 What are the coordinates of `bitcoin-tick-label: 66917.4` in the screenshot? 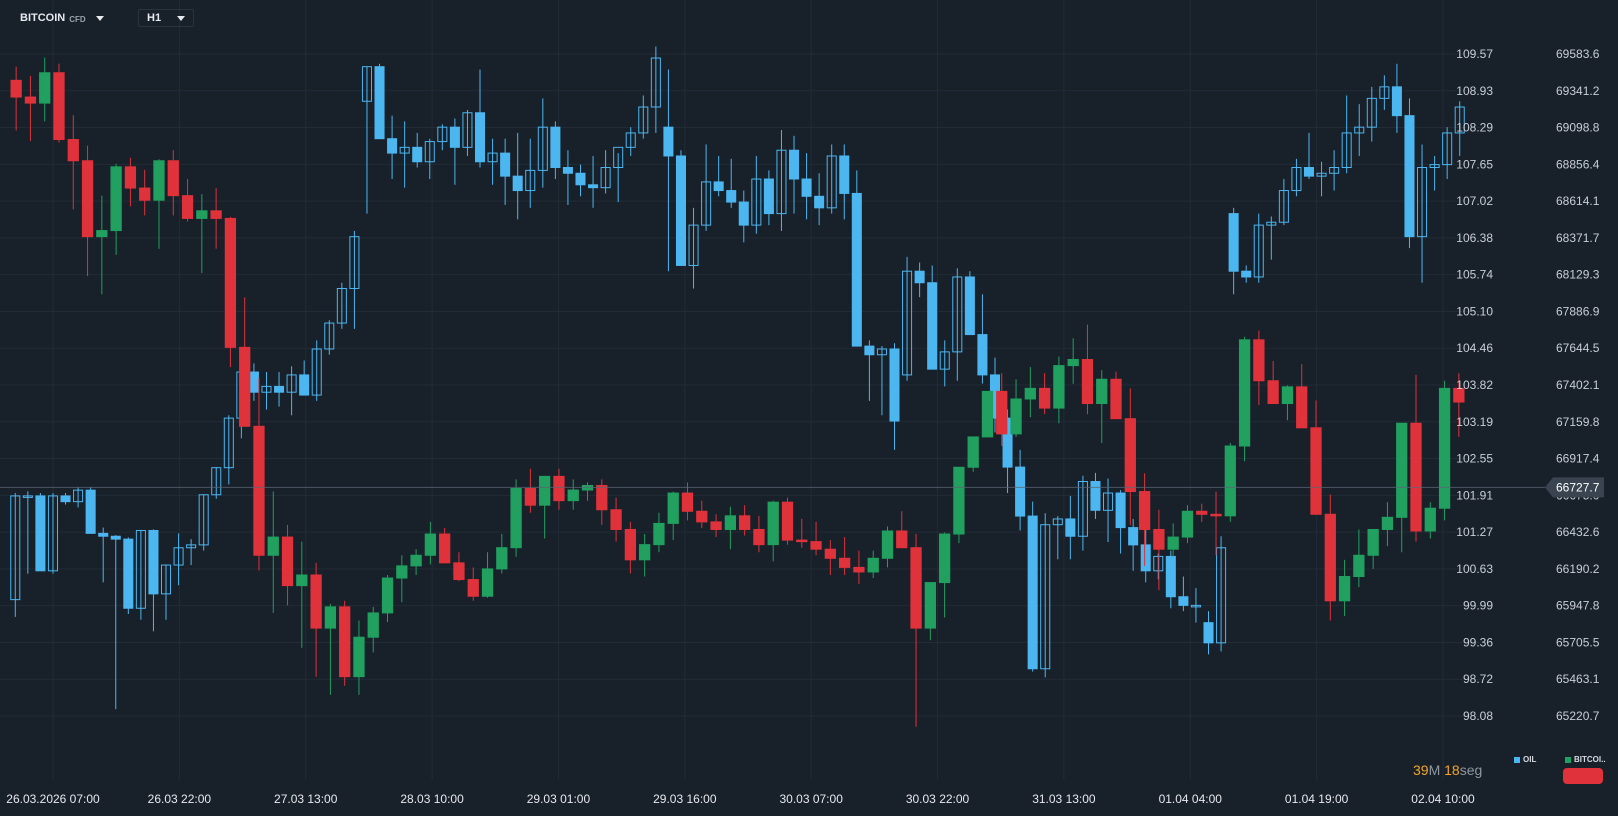 It's located at (1578, 459).